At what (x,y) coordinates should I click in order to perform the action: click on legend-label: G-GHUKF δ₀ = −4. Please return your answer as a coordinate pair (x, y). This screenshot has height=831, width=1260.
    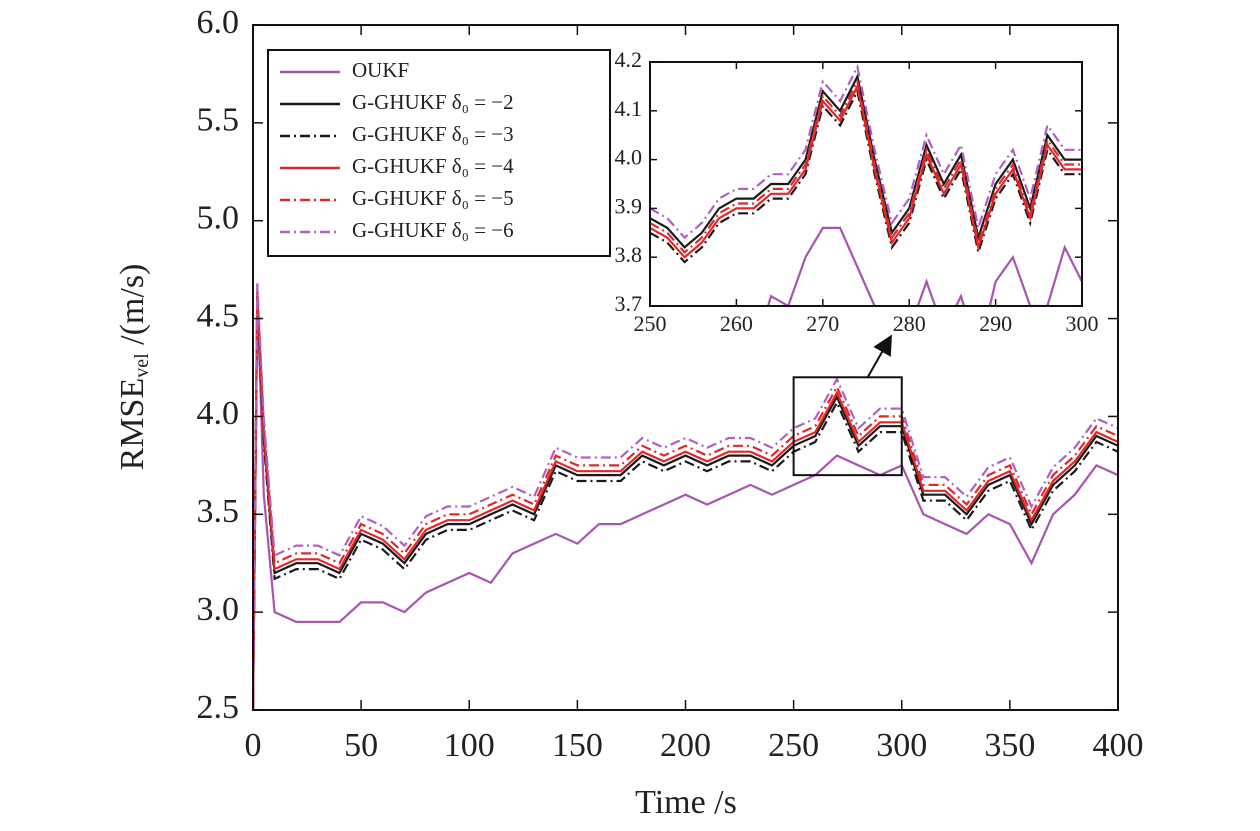
    Looking at the image, I should click on (433, 166).